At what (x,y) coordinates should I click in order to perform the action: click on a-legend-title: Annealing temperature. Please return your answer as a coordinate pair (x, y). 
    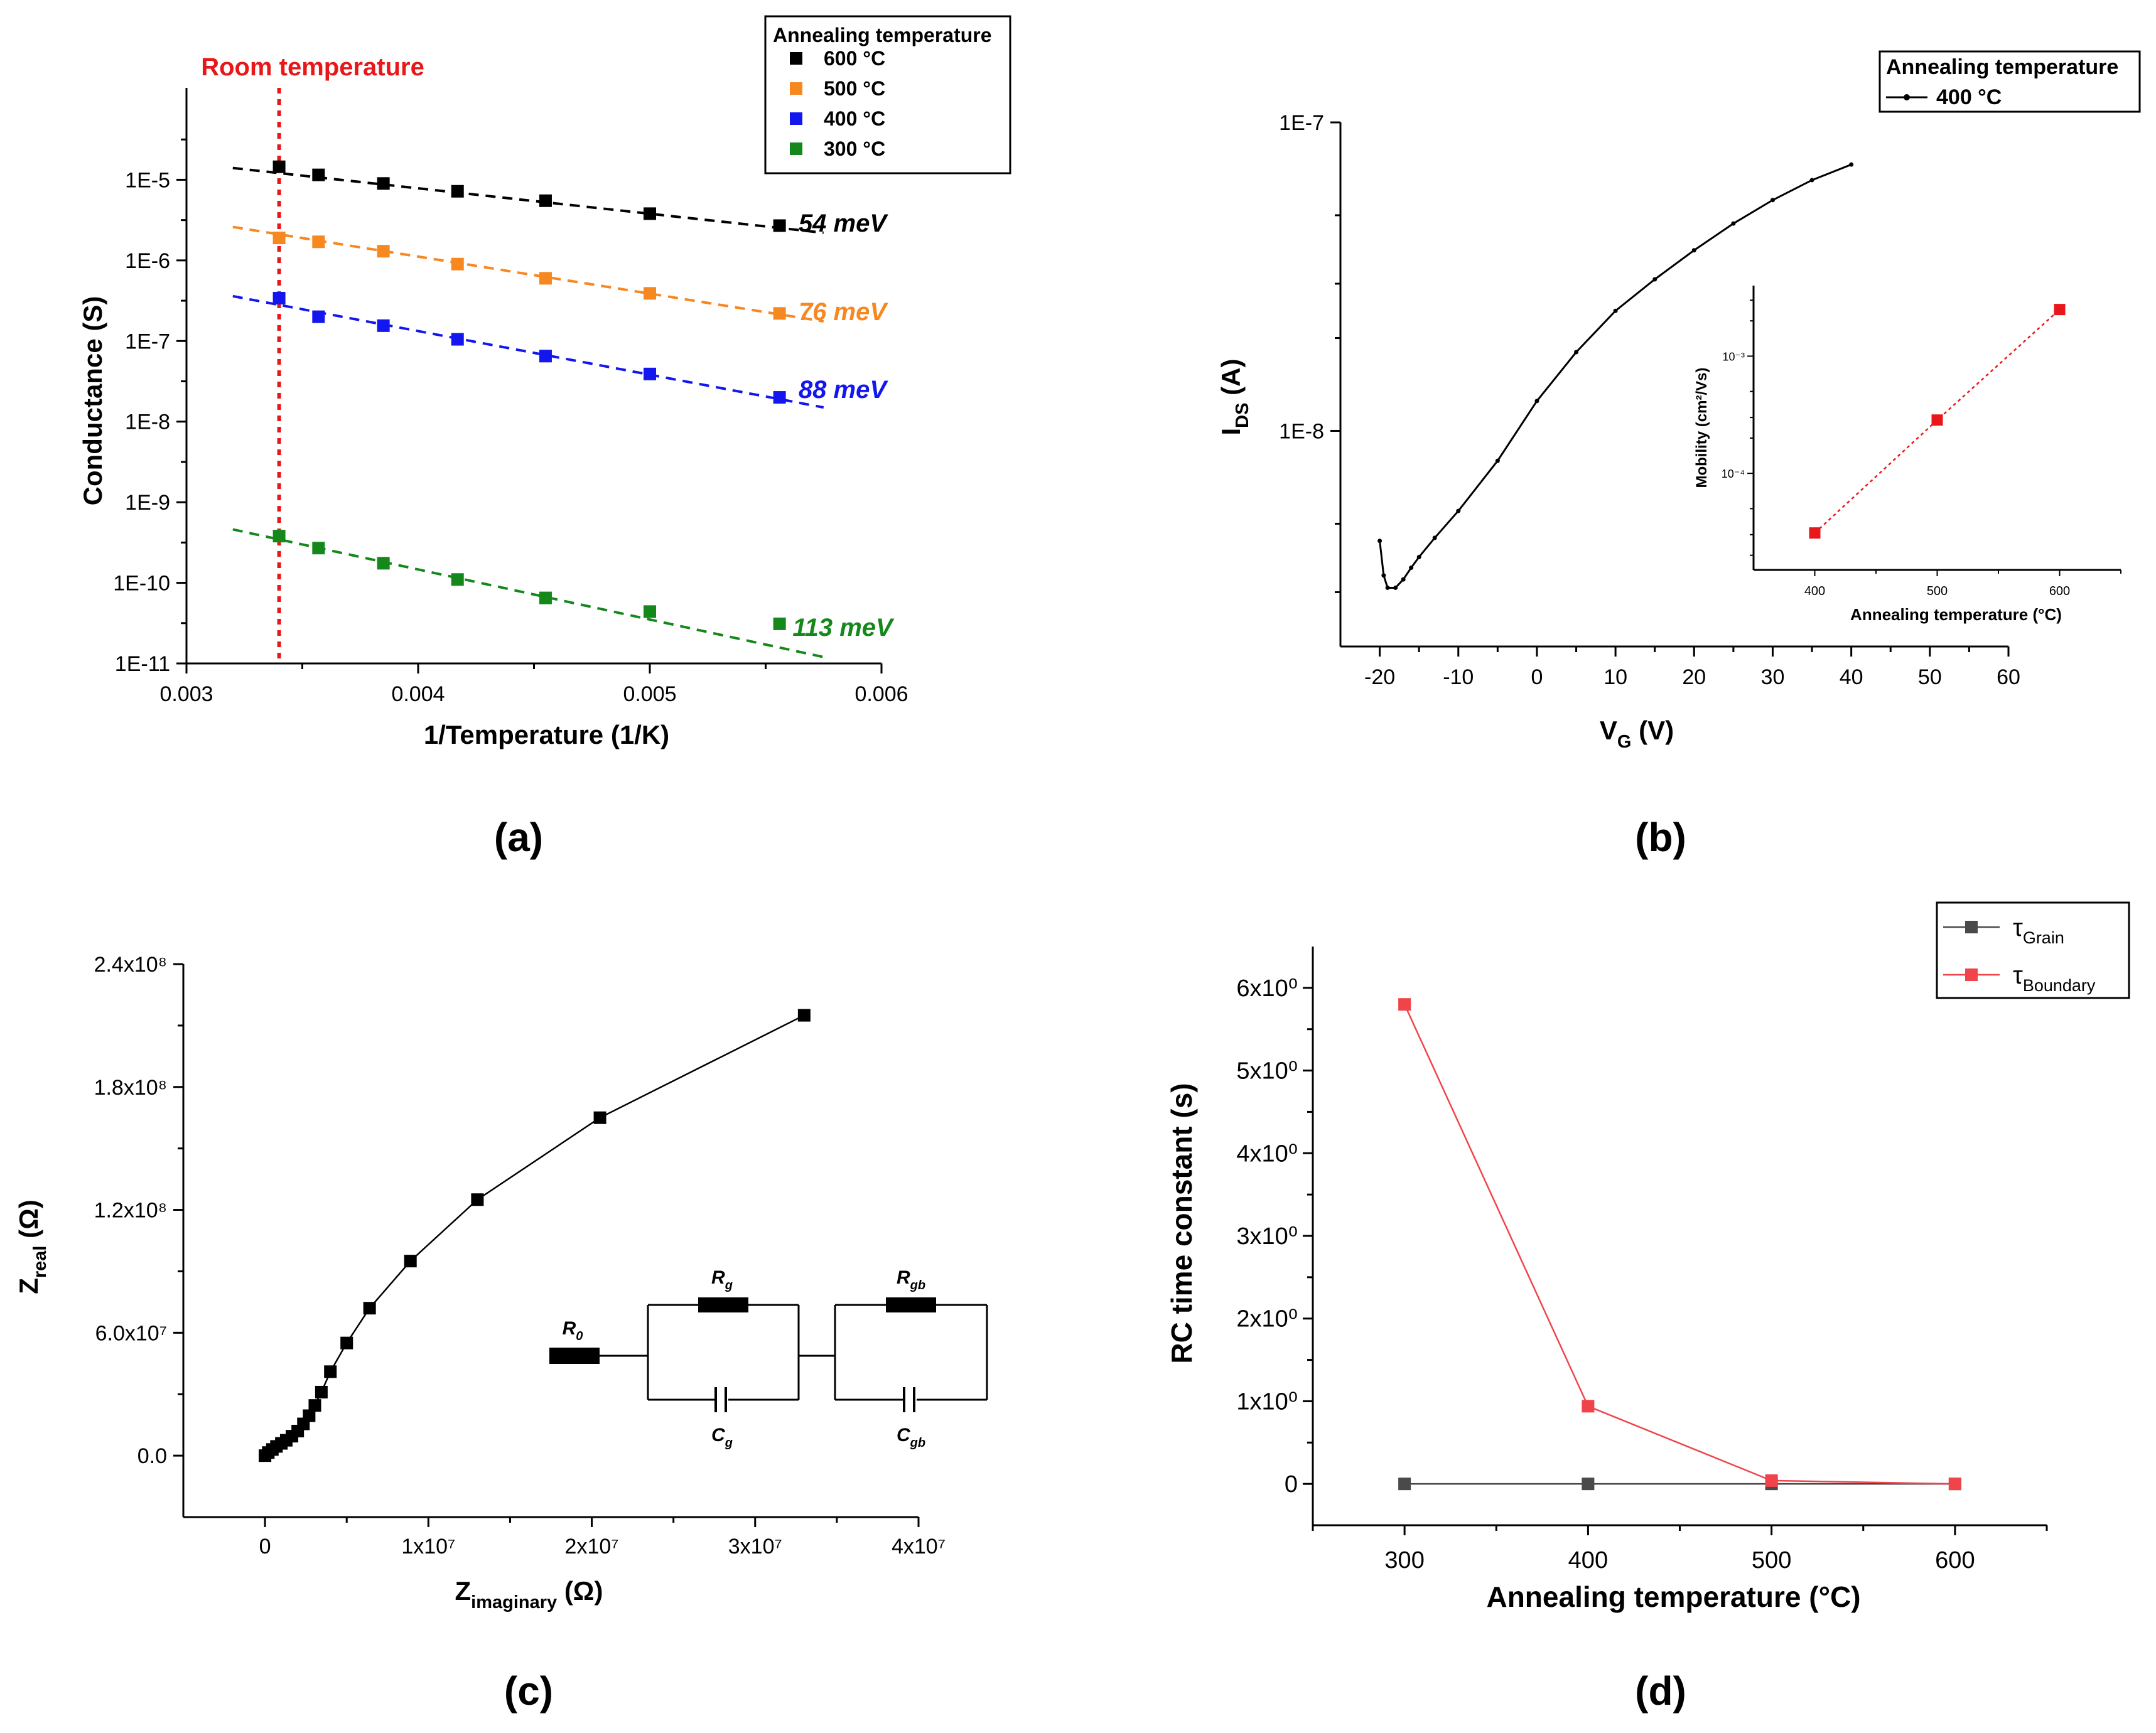
    Looking at the image, I should click on (883, 35).